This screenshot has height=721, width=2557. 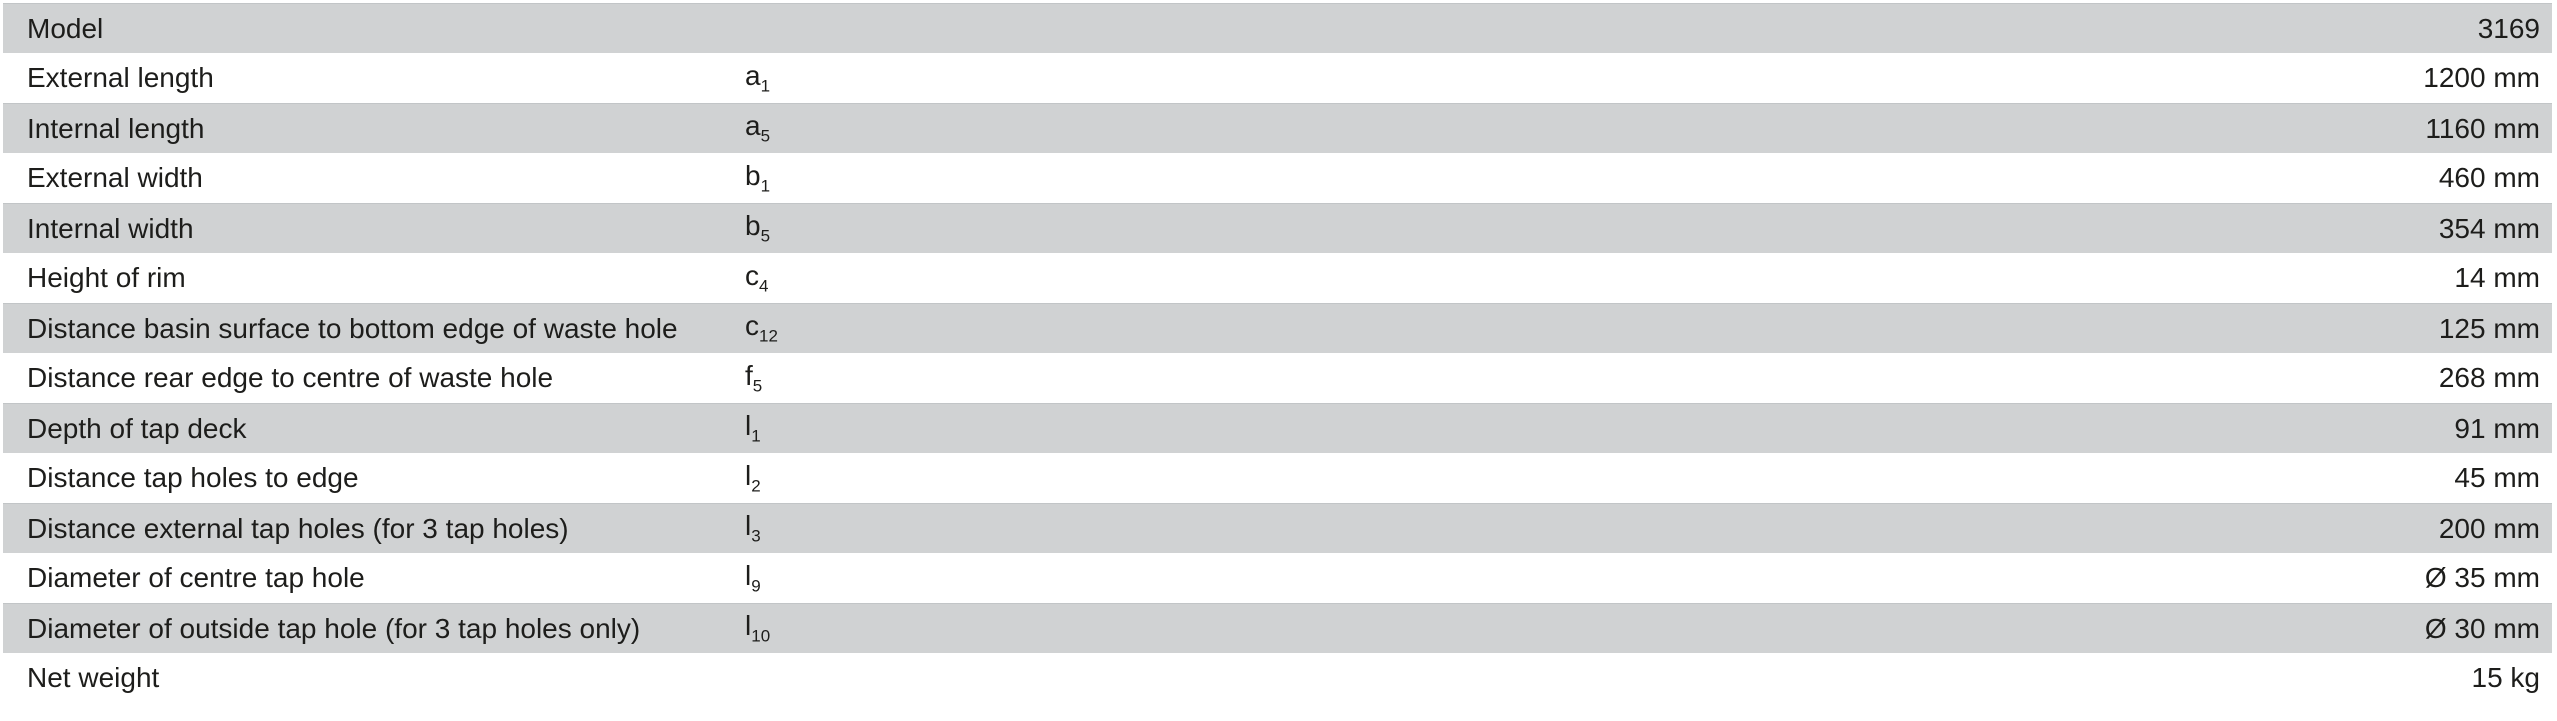 I want to click on symbol-subscript: 4, so click(x=764, y=286).